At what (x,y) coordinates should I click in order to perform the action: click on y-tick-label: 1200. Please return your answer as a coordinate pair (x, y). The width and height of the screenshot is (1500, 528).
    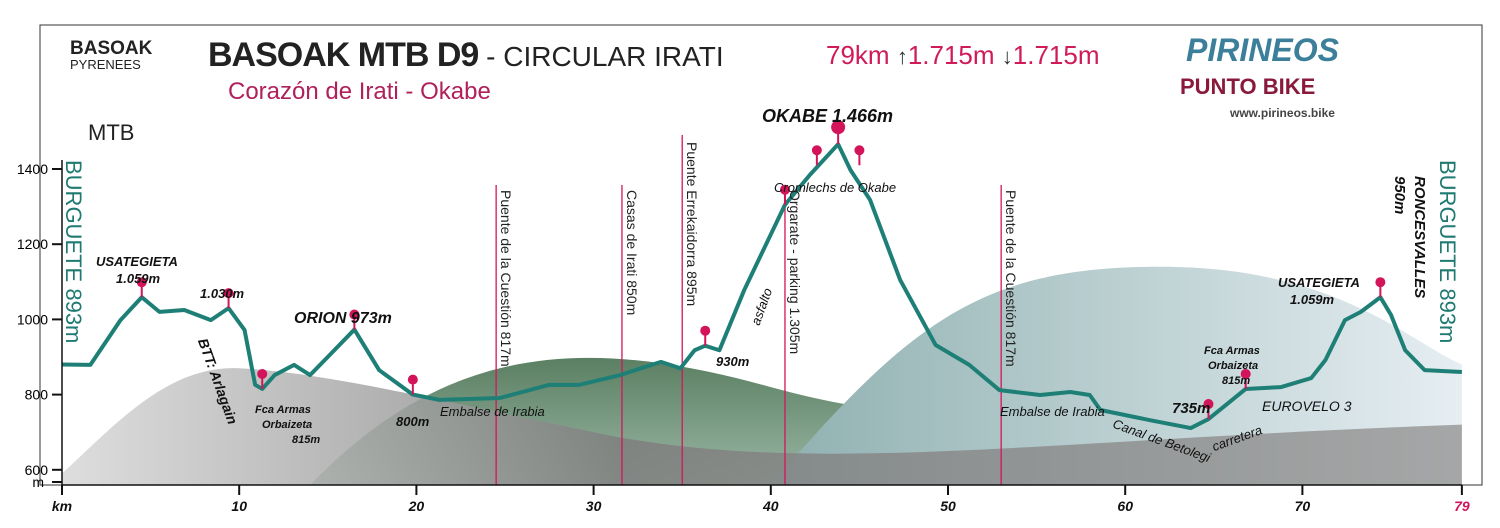
    Looking at the image, I should click on (32, 244).